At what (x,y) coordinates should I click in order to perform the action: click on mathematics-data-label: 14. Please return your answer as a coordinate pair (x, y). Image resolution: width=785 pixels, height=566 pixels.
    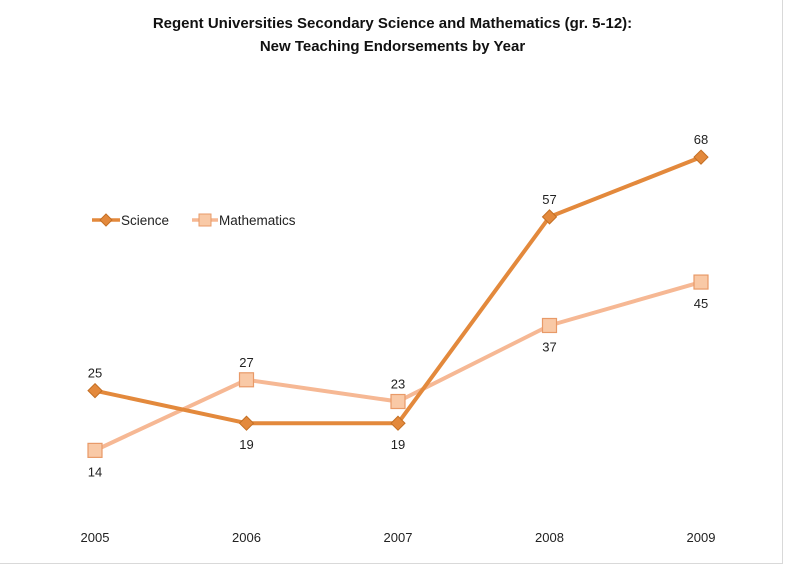
    Looking at the image, I should click on (95, 471).